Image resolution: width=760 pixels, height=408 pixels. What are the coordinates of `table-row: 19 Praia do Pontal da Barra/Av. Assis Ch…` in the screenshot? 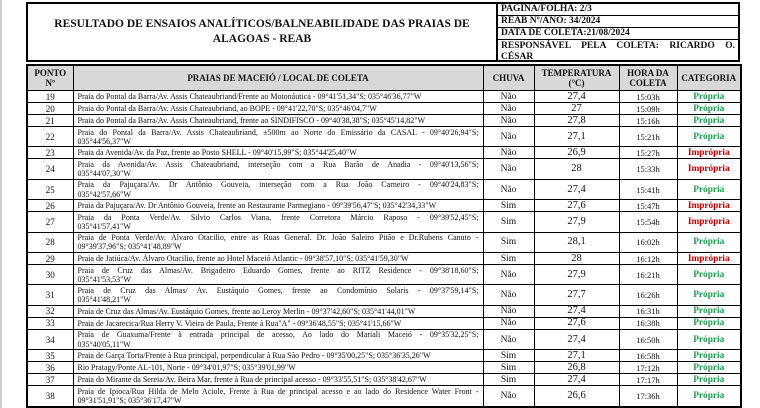 It's located at (384, 96).